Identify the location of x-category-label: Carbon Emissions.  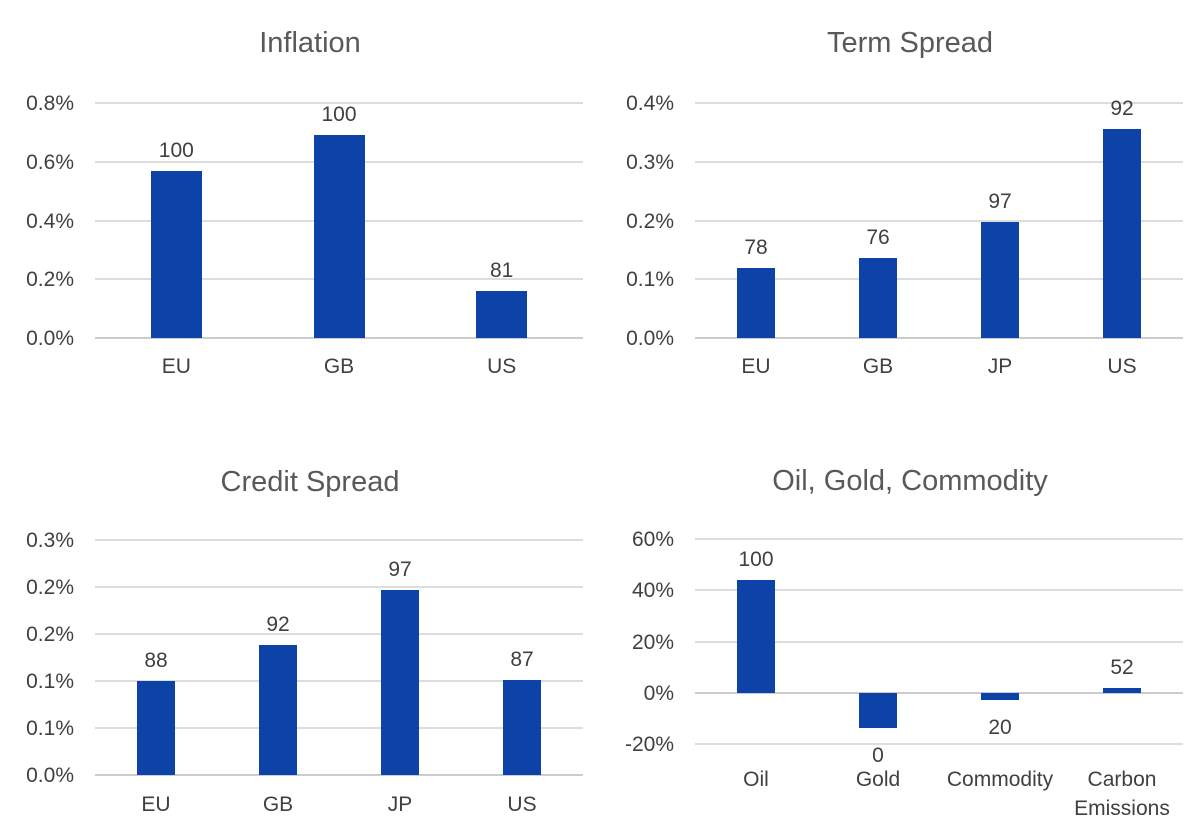
(1122, 794).